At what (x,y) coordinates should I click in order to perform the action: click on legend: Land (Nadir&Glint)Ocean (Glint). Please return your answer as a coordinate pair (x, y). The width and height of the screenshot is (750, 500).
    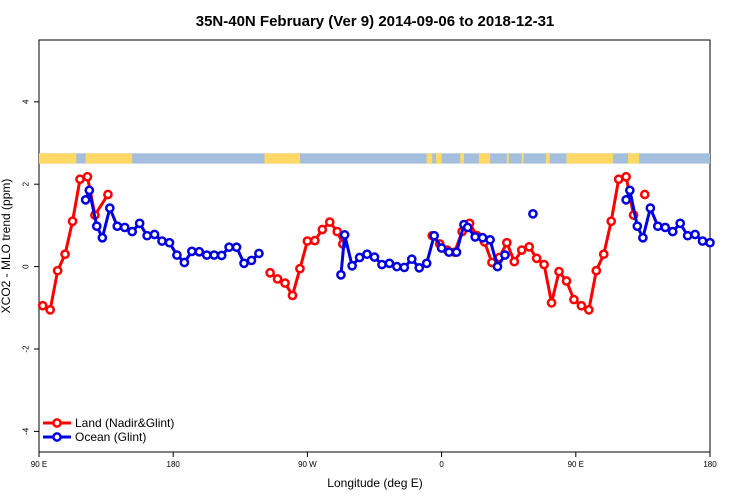
    Looking at the image, I should click on (108, 430).